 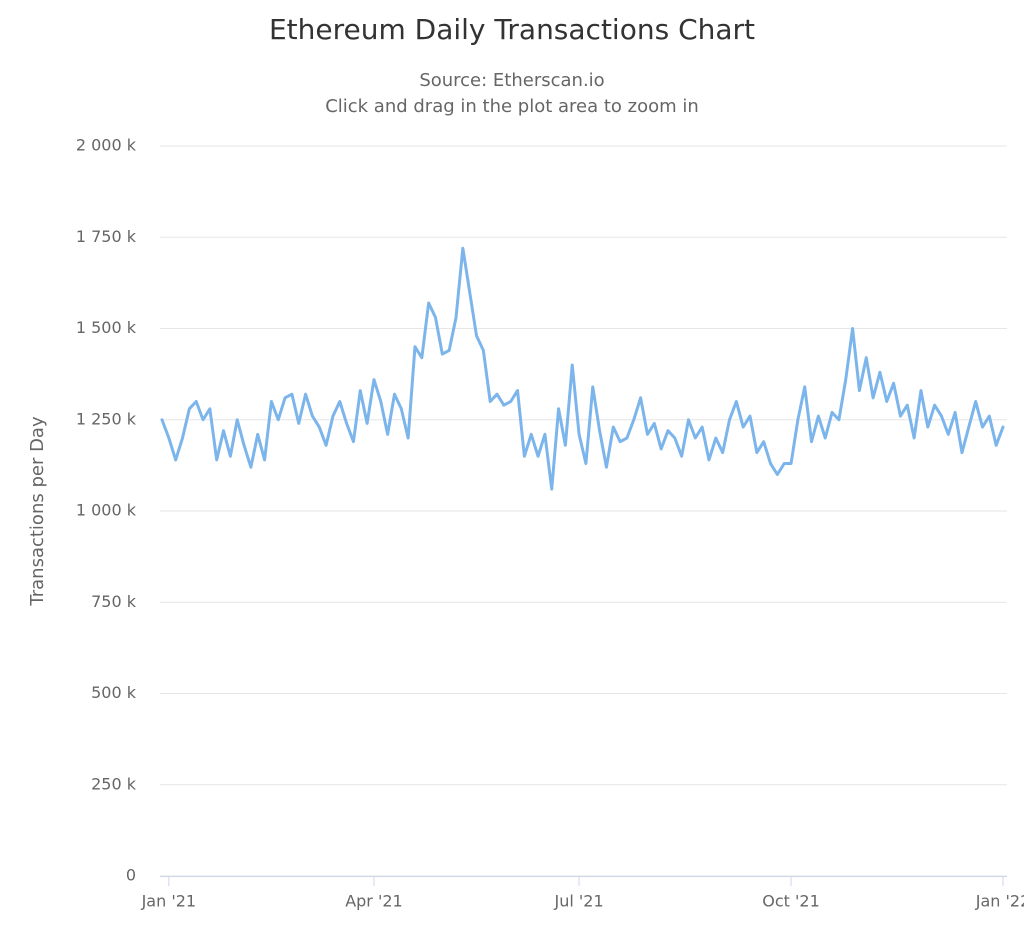 What do you see at coordinates (106, 418) in the screenshot?
I see `y-tick-label: 1 250 k` at bounding box center [106, 418].